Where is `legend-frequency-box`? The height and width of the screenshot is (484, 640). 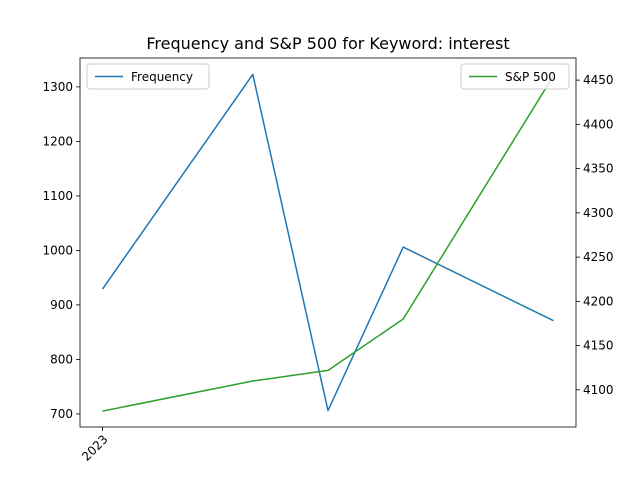
legend-frequency-box is located at coordinates (148, 76).